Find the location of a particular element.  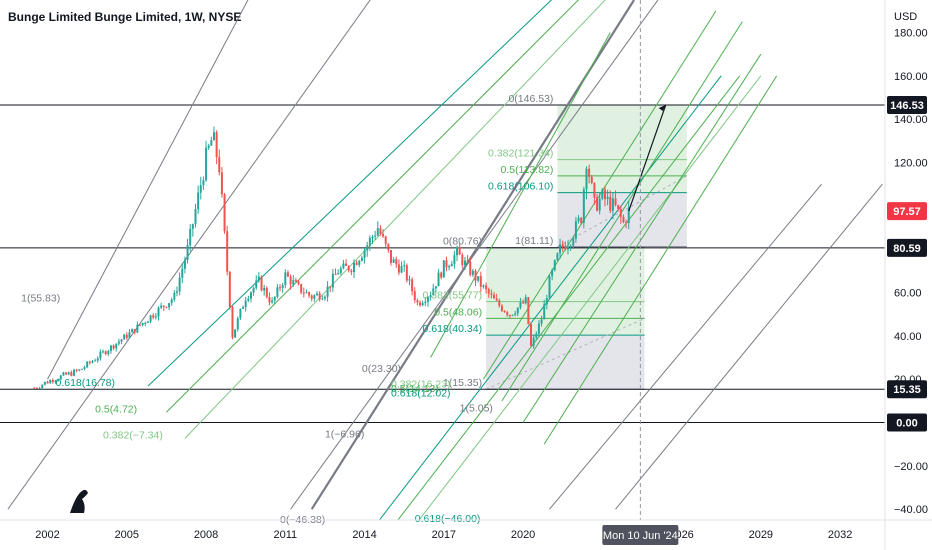

lower-fib-level-label: 0.5(48.06) is located at coordinates (458, 312).